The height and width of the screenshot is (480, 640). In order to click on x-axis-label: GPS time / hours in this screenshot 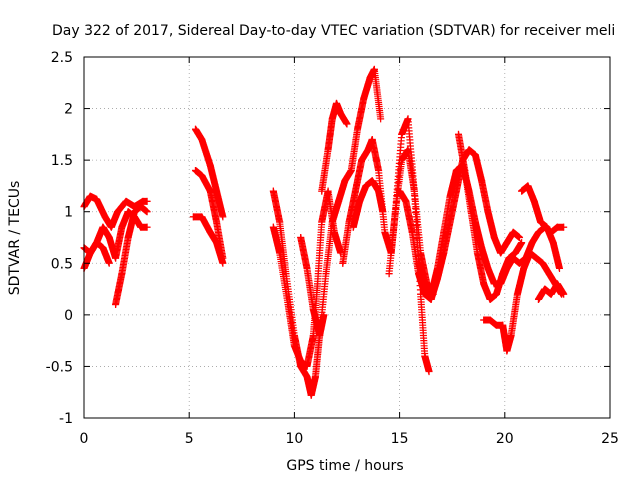, I will do `click(344, 466)`.